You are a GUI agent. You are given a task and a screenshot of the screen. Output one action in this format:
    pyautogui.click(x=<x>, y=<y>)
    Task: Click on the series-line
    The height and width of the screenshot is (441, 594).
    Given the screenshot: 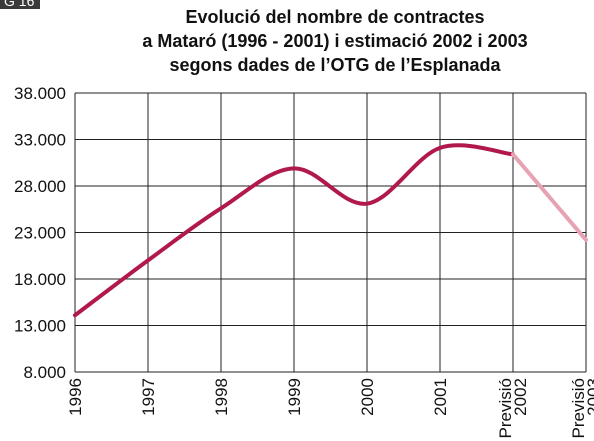 What is the action you would take?
    pyautogui.click(x=549, y=197)
    